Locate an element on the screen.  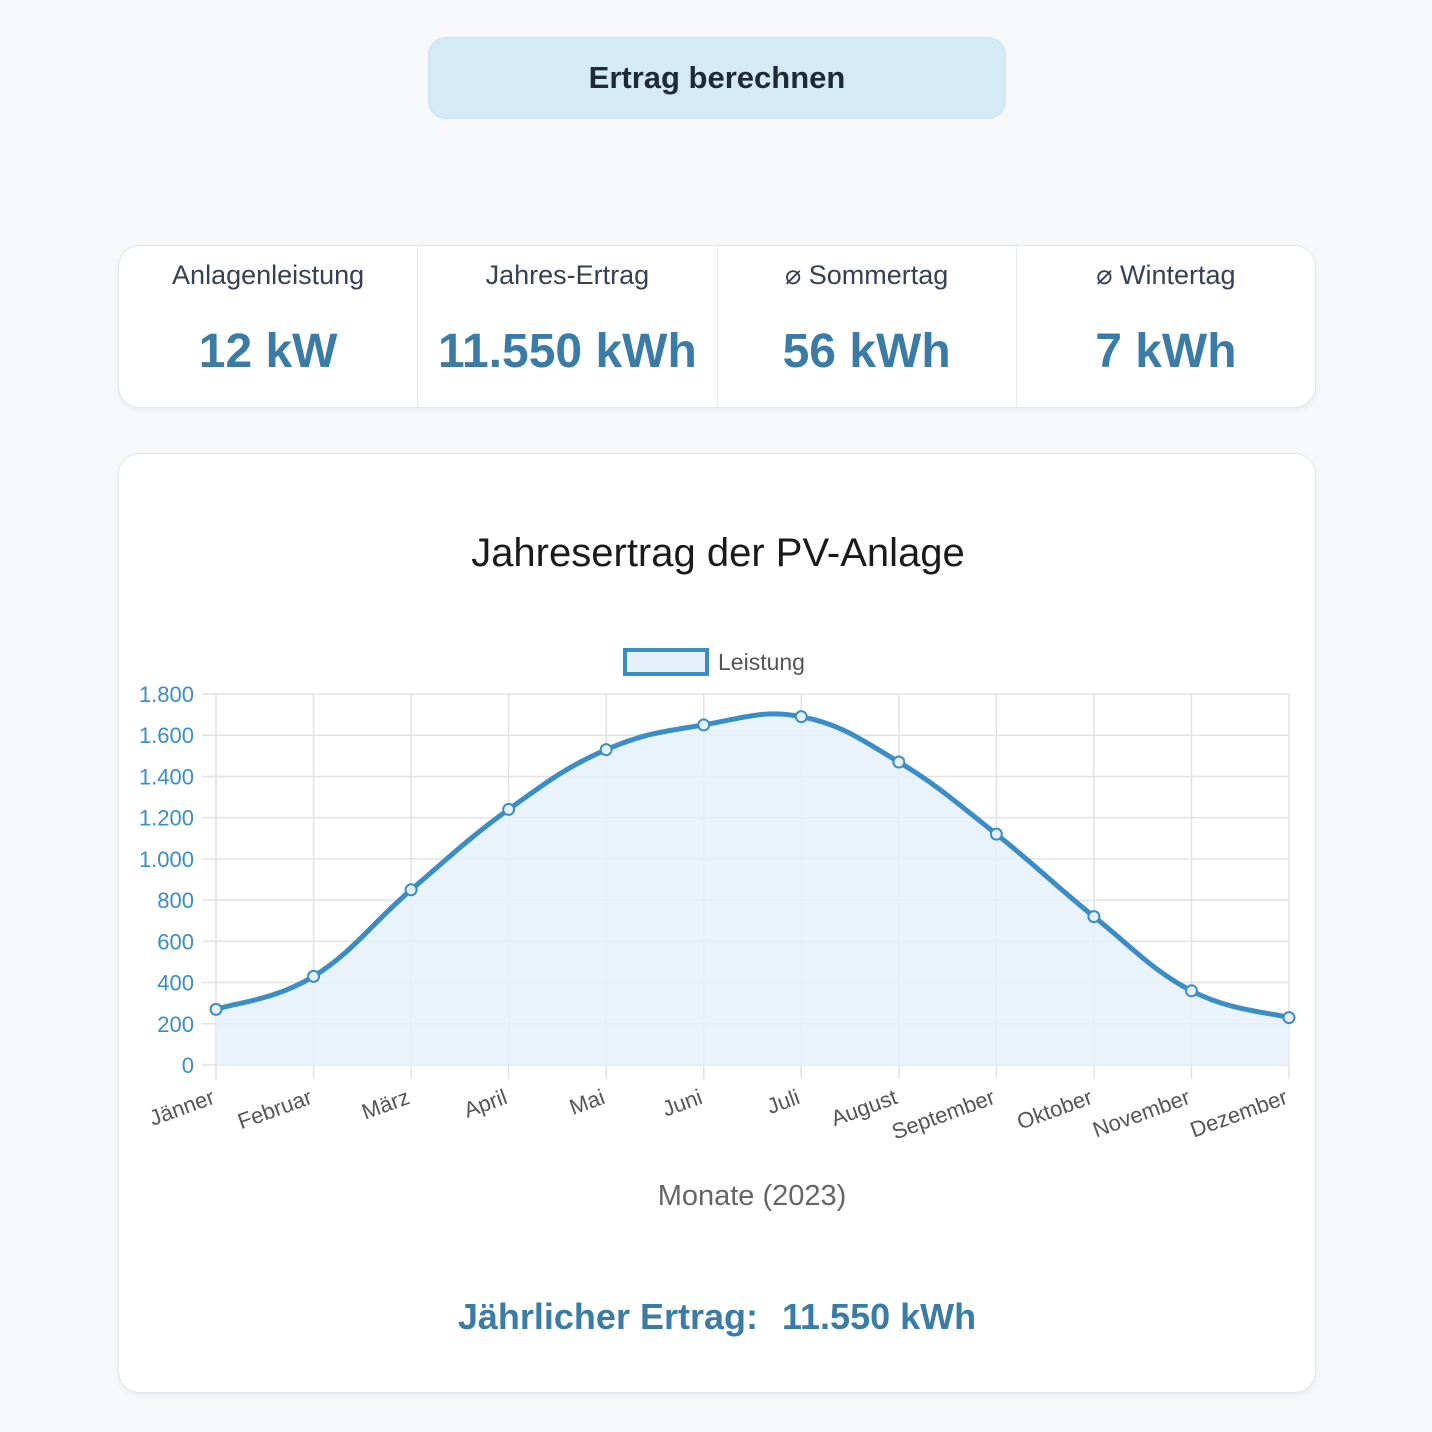
x-tick-label: April is located at coordinates (485, 1103).